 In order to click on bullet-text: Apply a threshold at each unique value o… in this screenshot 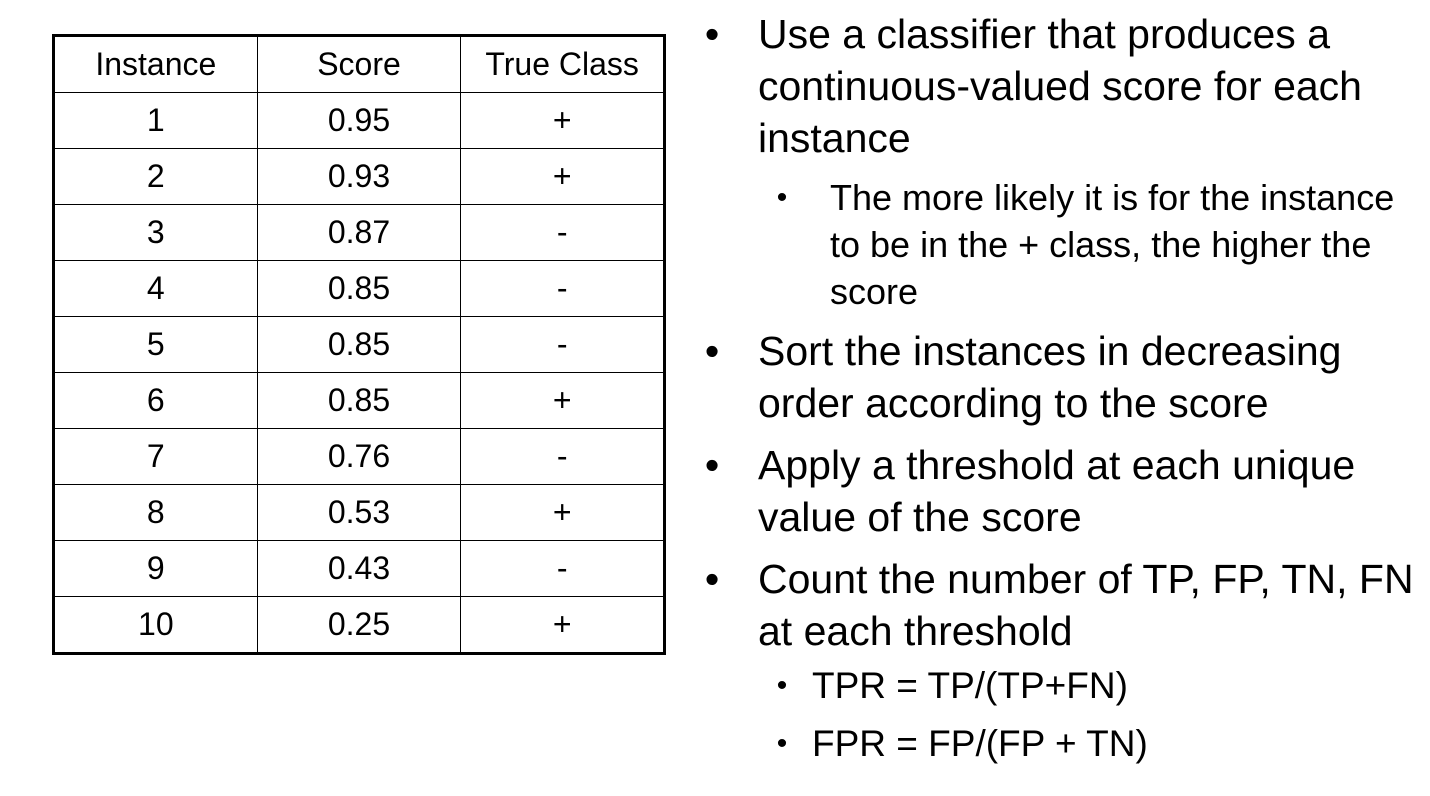, I will do `click(1057, 491)`.